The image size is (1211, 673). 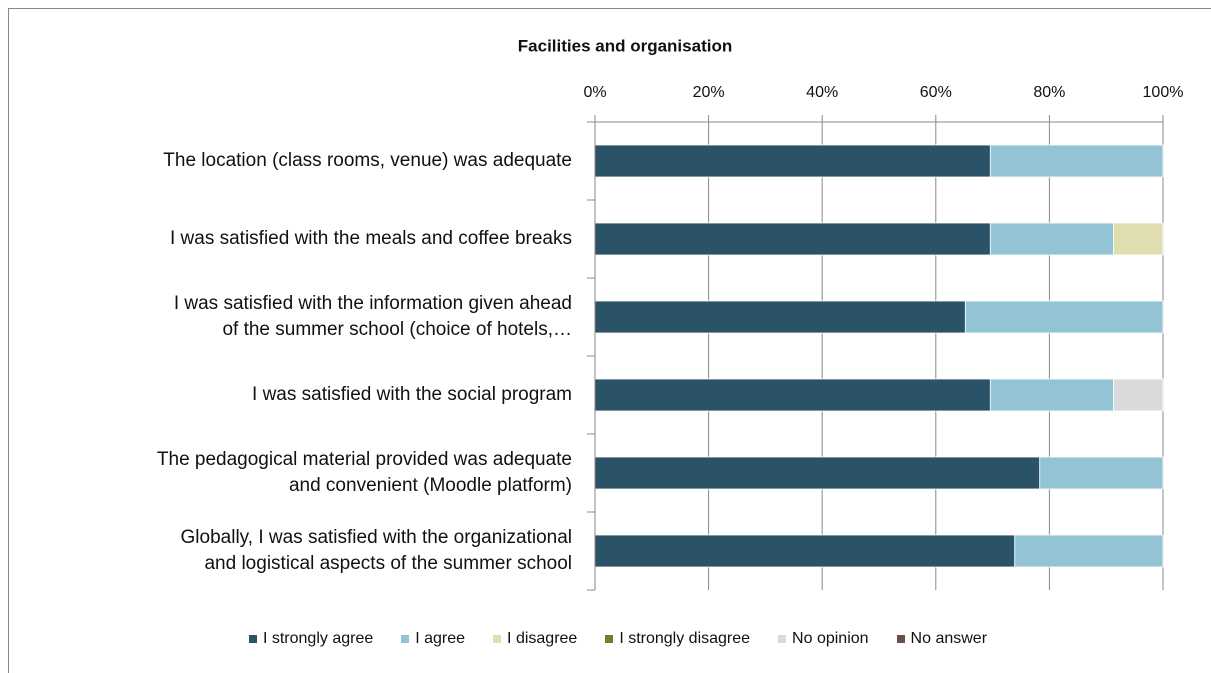 I want to click on legend-item: No opinion, so click(x=823, y=639).